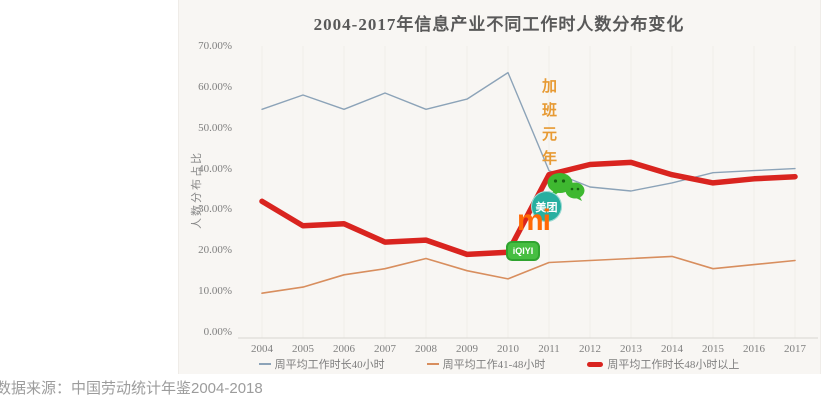 The width and height of the screenshot is (840, 403). Describe the element at coordinates (549, 349) in the screenshot. I see `x-tick-label: 2011` at that location.